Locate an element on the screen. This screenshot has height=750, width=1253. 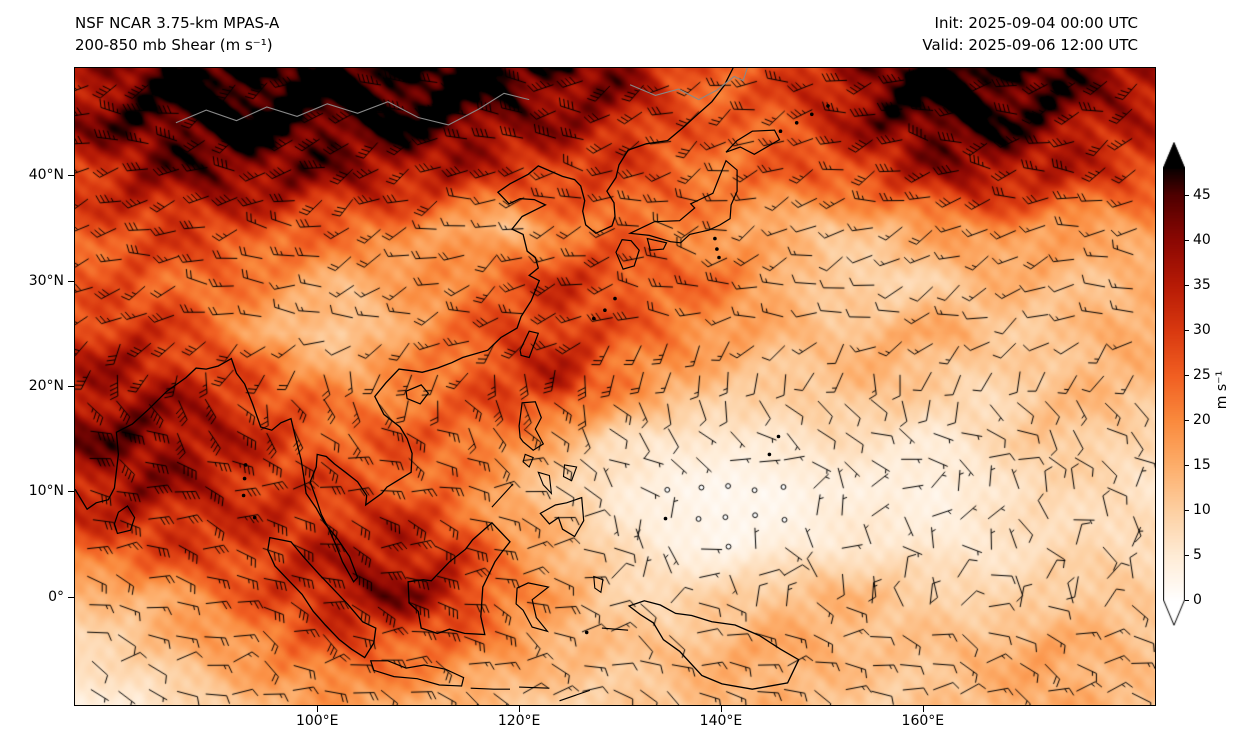
colorbar-tick-label: 40 is located at coordinates (1202, 240).